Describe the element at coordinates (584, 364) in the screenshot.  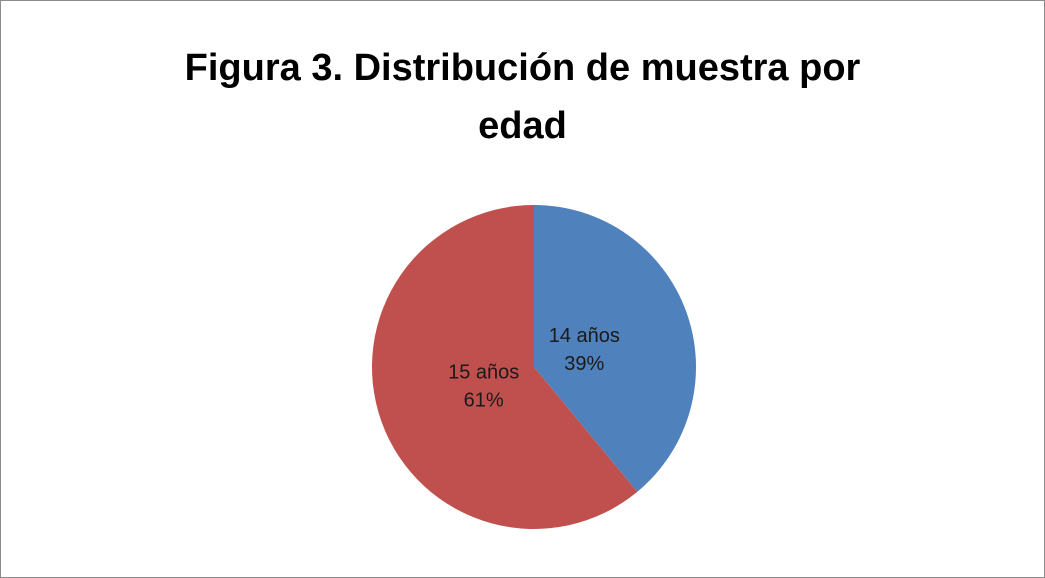
I see `slice-value-label: 39%` at that location.